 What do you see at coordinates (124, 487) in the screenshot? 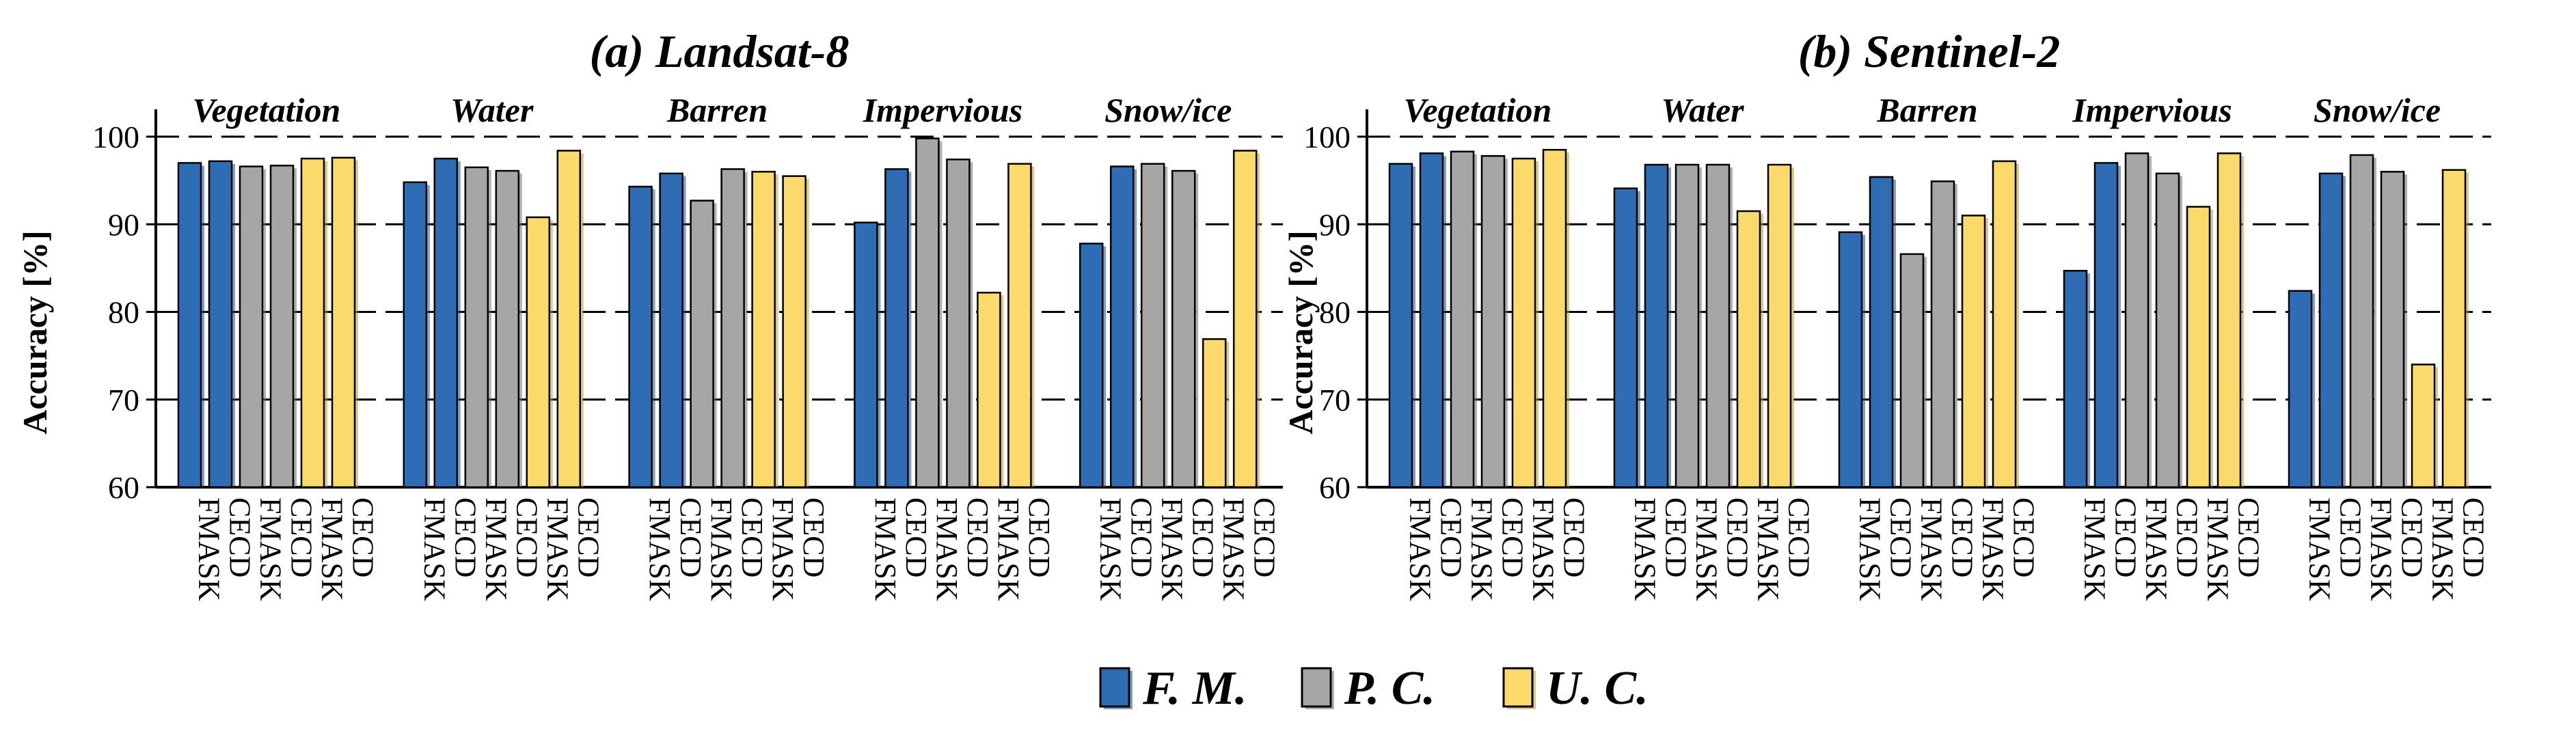
I see `y-tick-label: 60` at bounding box center [124, 487].